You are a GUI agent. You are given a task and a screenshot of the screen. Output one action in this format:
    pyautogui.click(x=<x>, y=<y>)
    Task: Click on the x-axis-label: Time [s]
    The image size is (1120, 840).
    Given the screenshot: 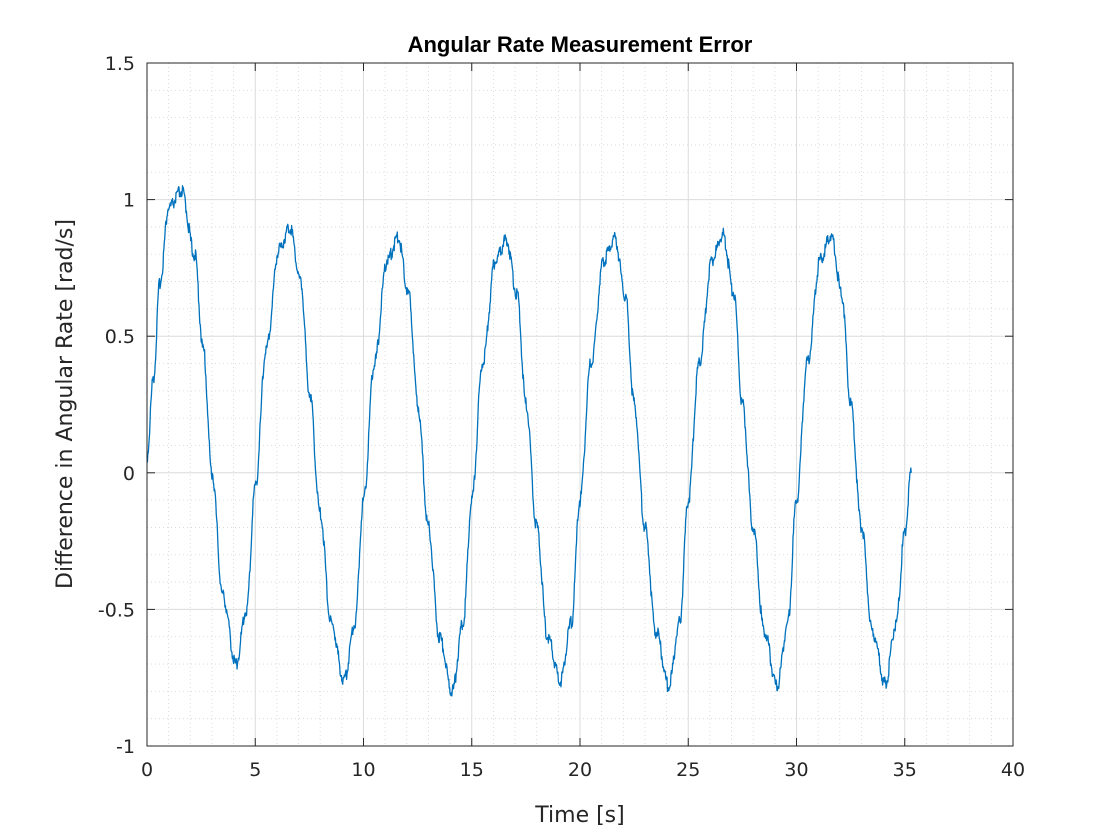 What is the action you would take?
    pyautogui.click(x=579, y=815)
    